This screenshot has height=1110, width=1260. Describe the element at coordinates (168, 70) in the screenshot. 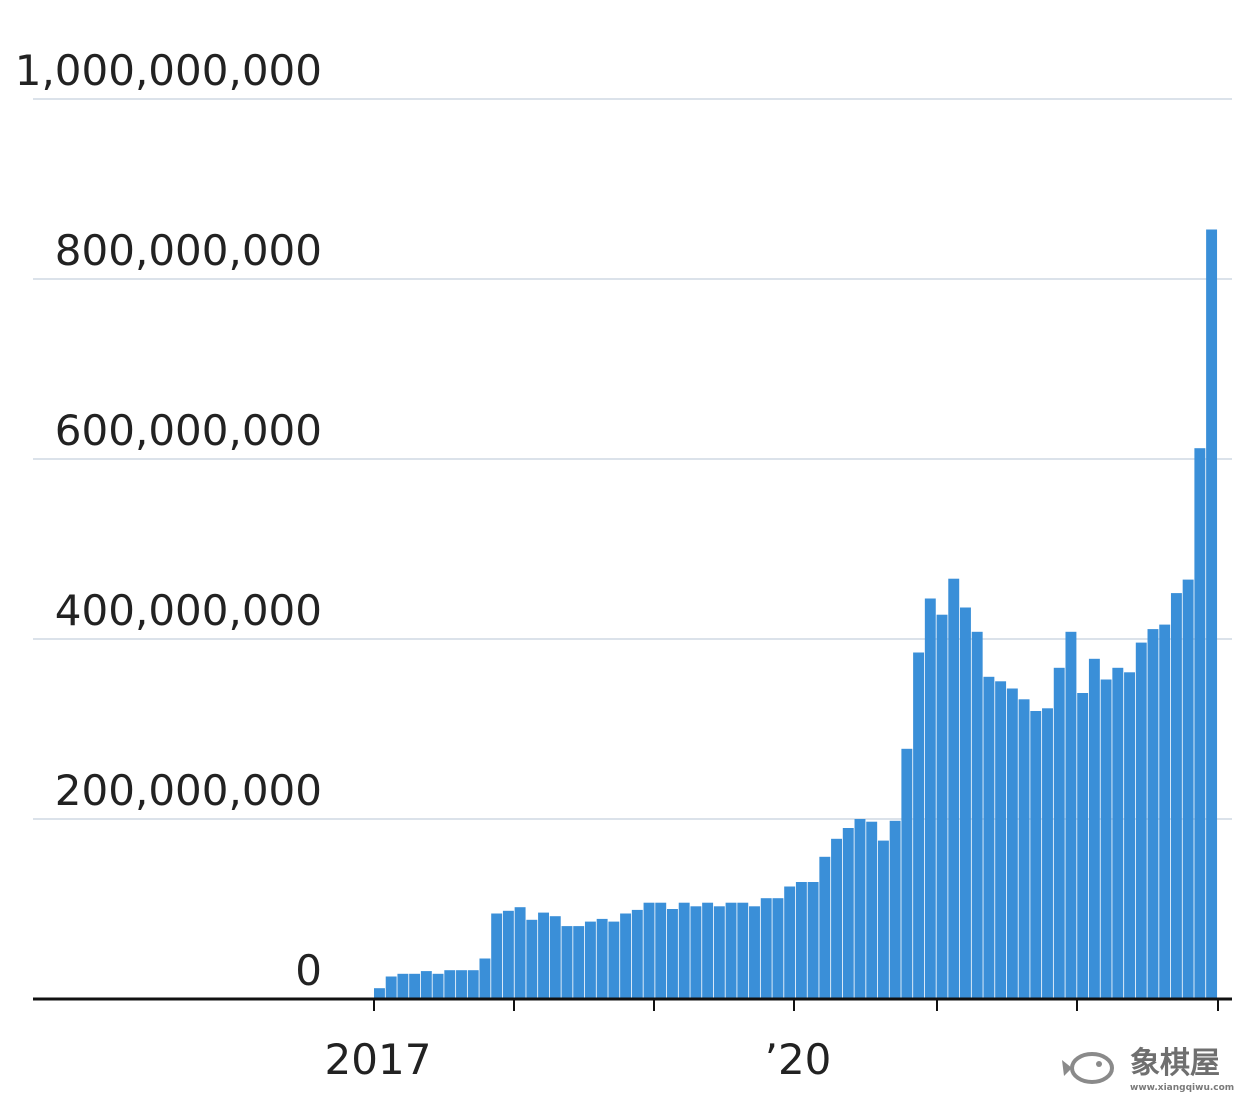

I see `y-tick-label: 1,000,000,000` at that location.